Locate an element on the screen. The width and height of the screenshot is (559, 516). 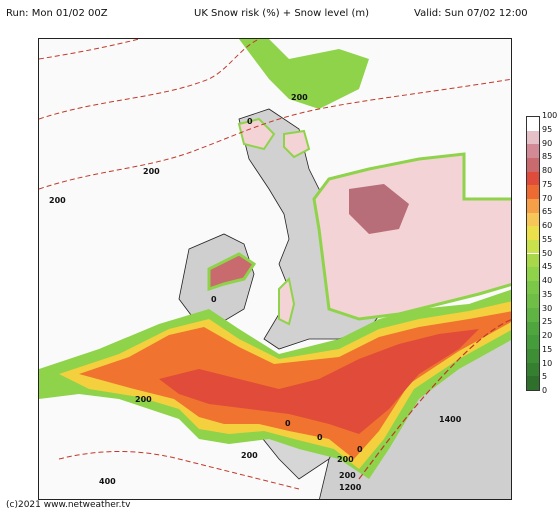
legend-tick-label: 60 is located at coordinates (547, 225).